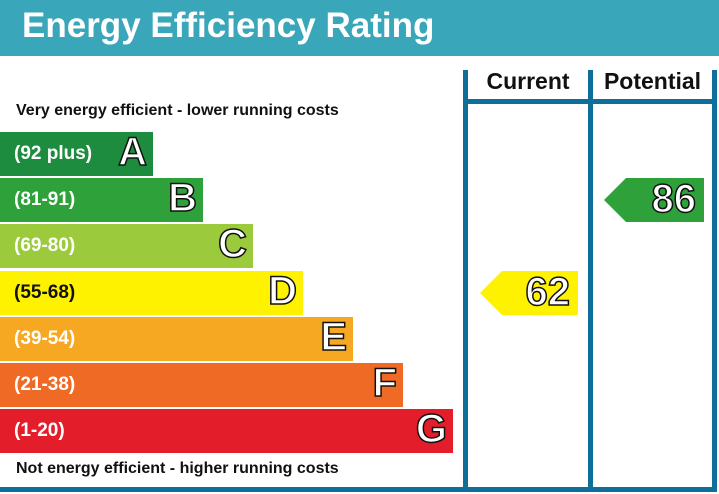 This screenshot has height=494, width=719. Describe the element at coordinates (674, 199) in the screenshot. I see `potential-rating-value: 86` at that location.